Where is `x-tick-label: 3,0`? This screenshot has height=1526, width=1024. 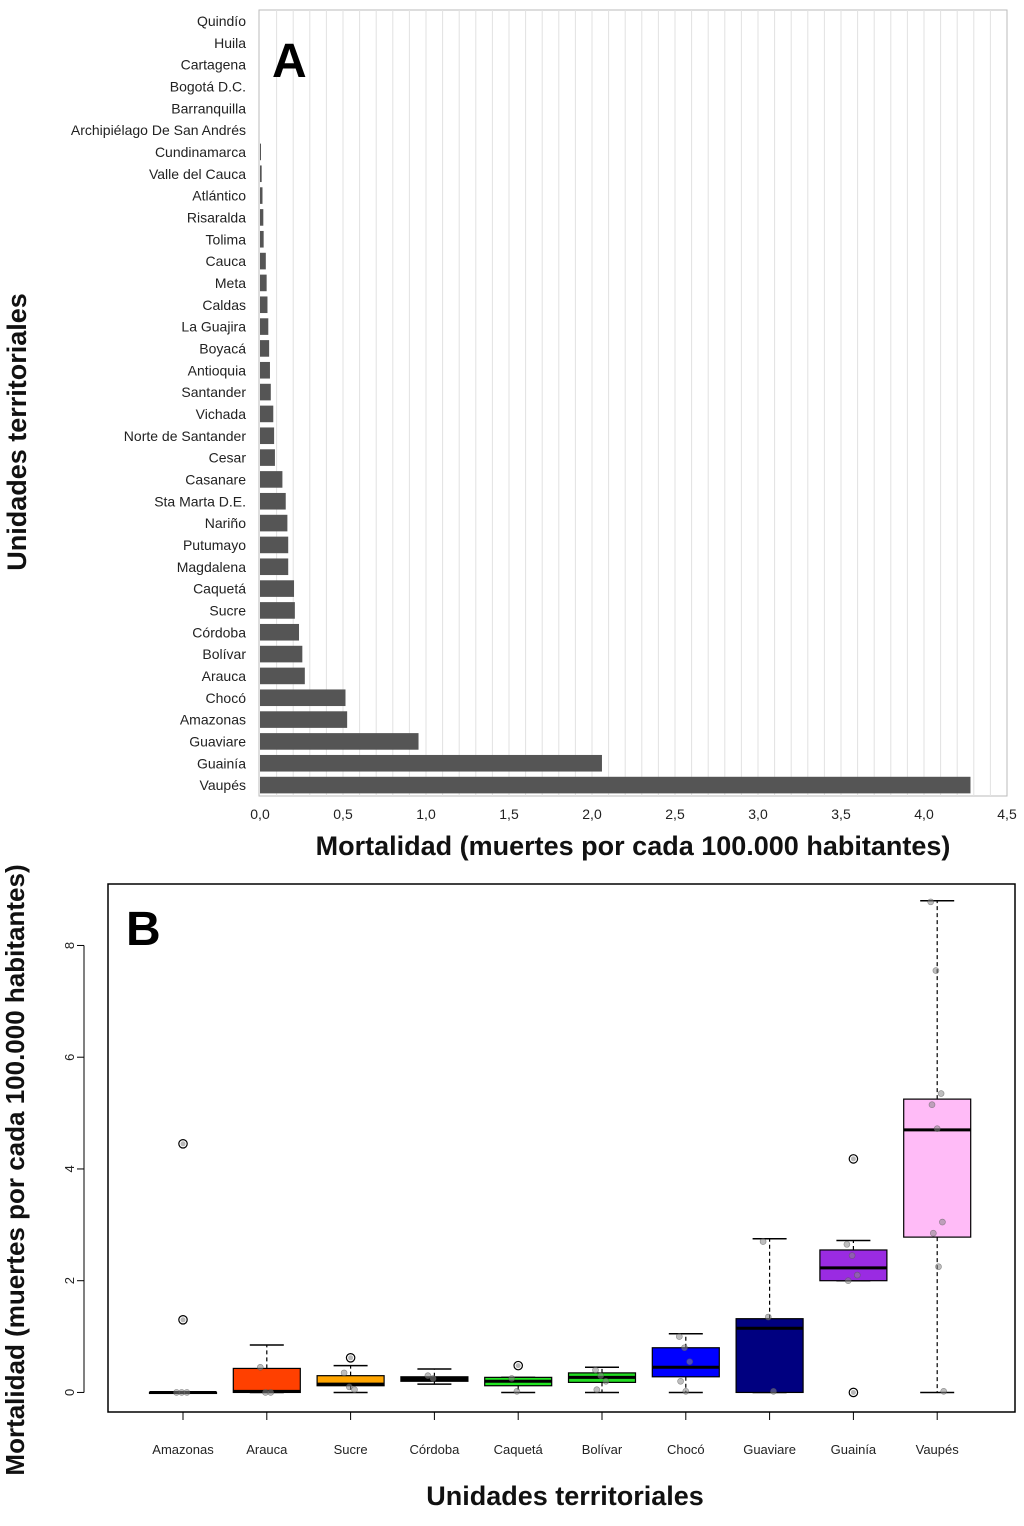
x-tick-label: 3,0 is located at coordinates (758, 814).